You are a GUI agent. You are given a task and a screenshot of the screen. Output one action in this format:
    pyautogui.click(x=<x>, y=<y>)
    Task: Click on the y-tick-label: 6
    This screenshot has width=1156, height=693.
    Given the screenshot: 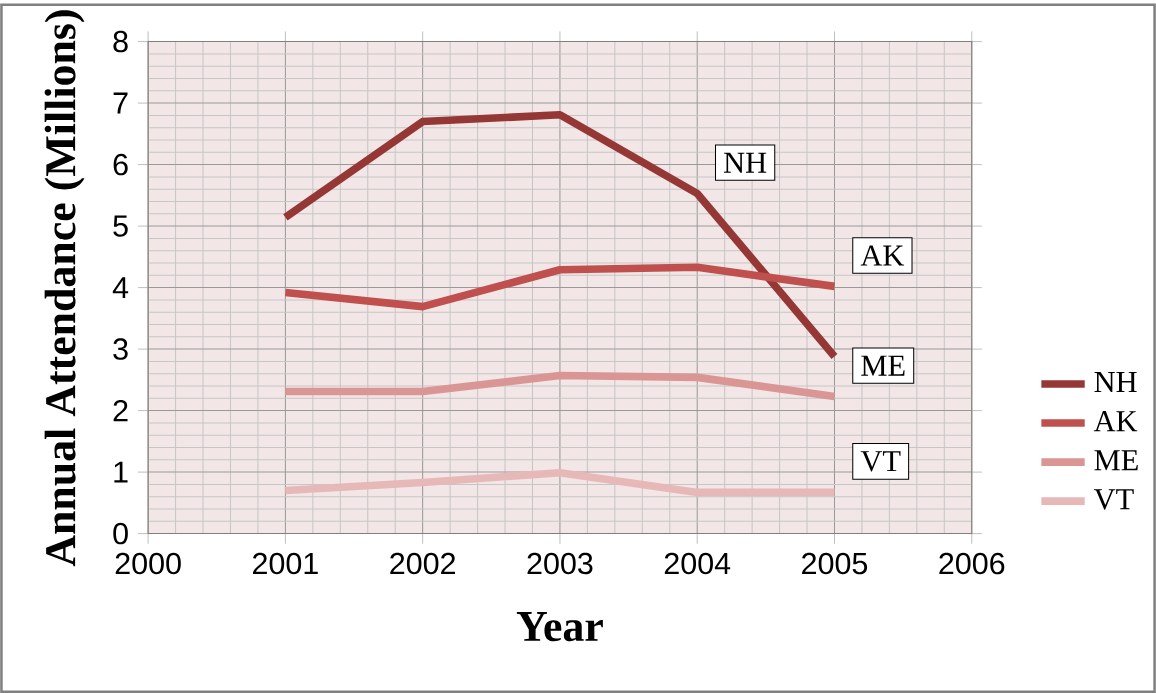 What is the action you would take?
    pyautogui.click(x=120, y=164)
    